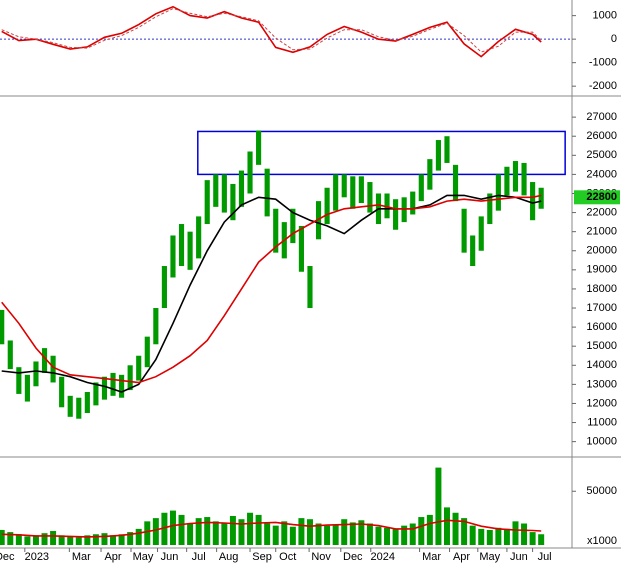  What do you see at coordinates (81, 557) in the screenshot?
I see `x-tick-label: Mar` at bounding box center [81, 557].